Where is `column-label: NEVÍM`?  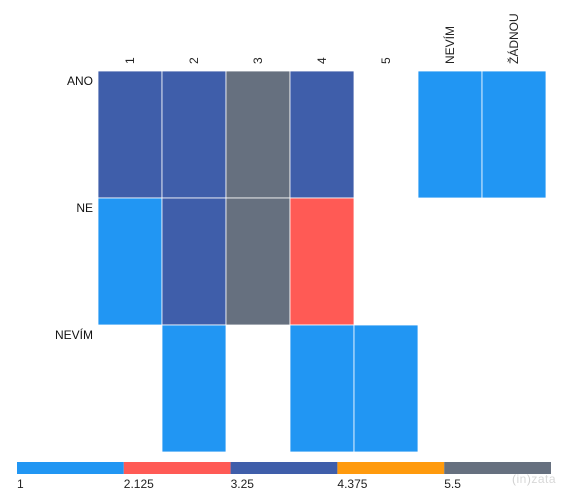 column-label: NEVÍM is located at coordinates (449, 45).